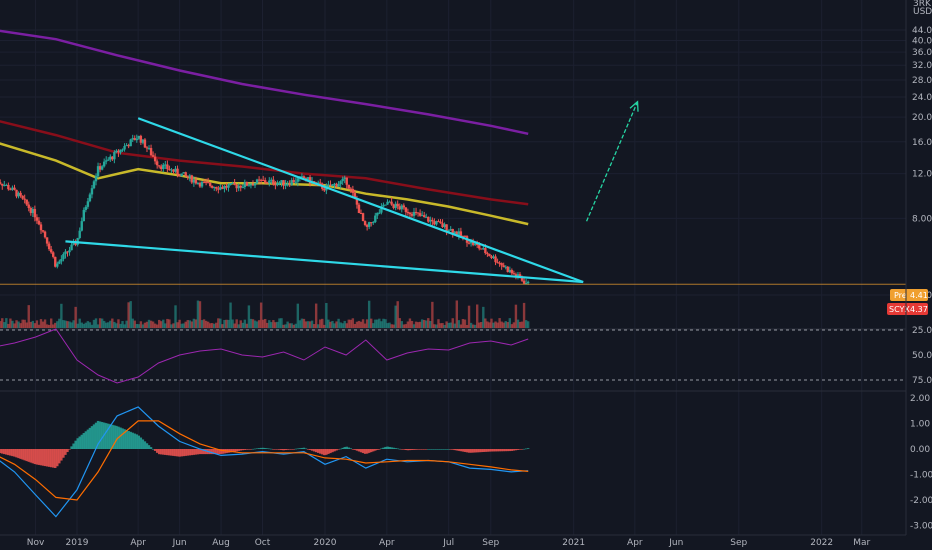  I want to click on time-tick-label: 2022, so click(821, 543).